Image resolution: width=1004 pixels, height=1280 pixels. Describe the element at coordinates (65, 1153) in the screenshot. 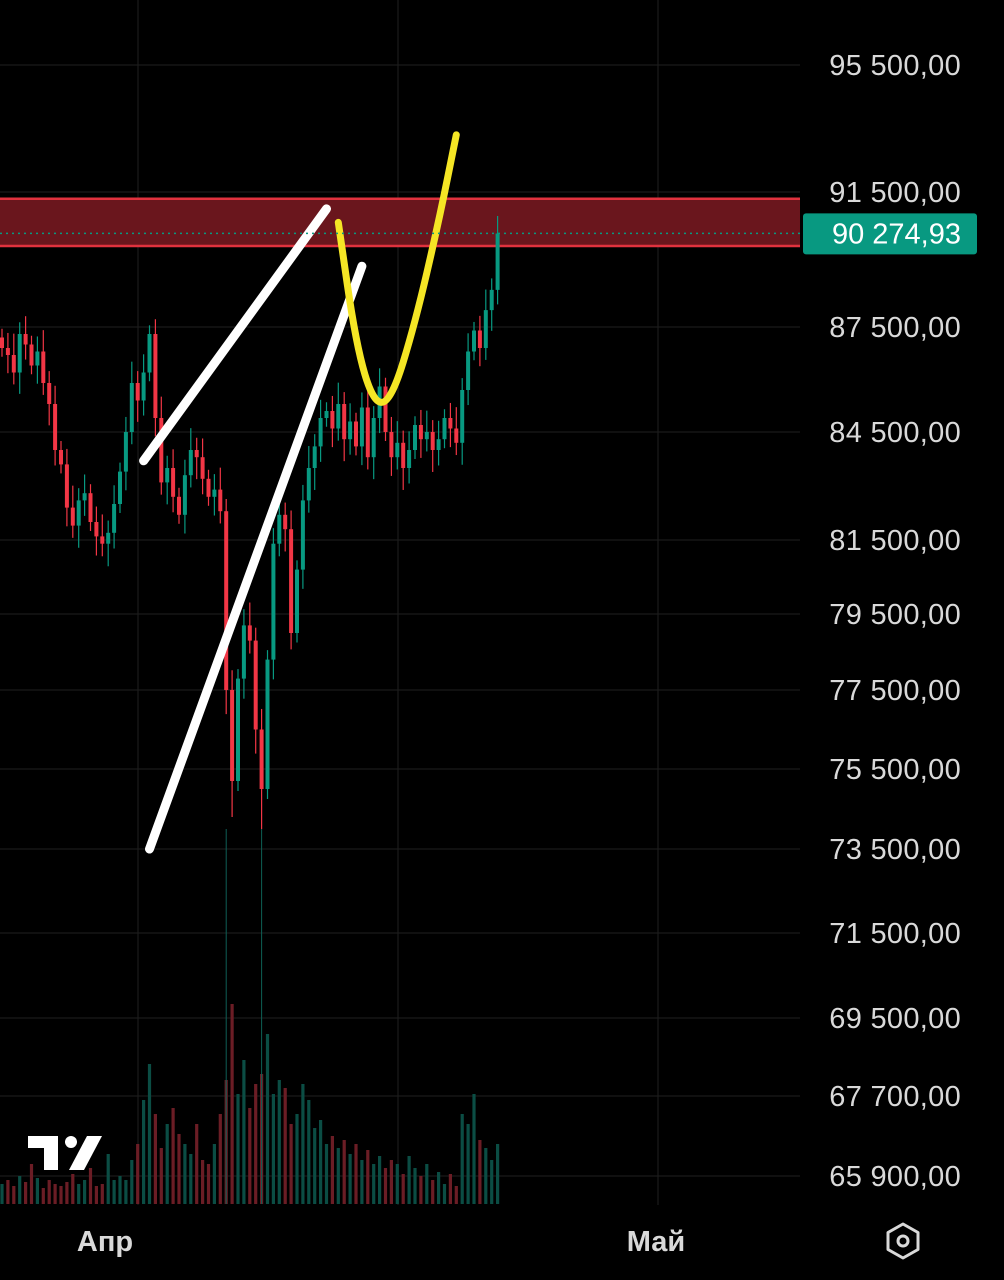

I see `tradingview-logo-icon` at that location.